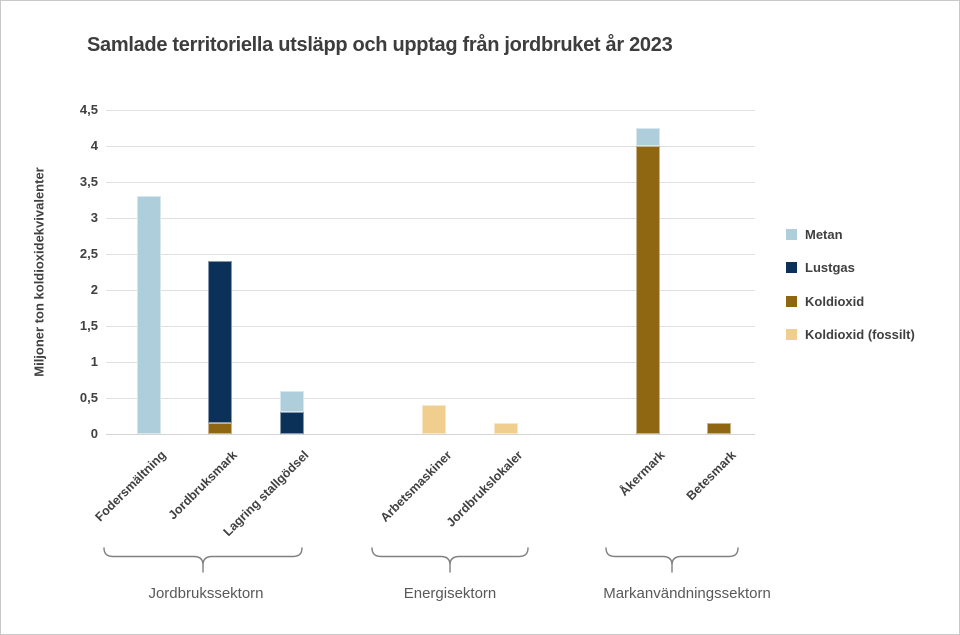 Image resolution: width=960 pixels, height=635 pixels. Describe the element at coordinates (687, 593) in the screenshot. I see `sector-label-3: Markanvändningssektorn` at that location.